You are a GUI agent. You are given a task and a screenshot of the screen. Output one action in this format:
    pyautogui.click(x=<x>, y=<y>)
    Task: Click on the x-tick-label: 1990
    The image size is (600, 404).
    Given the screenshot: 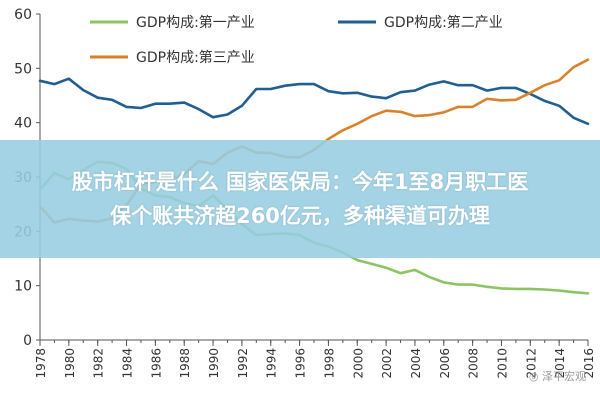 What is the action you would take?
    pyautogui.click(x=214, y=363)
    